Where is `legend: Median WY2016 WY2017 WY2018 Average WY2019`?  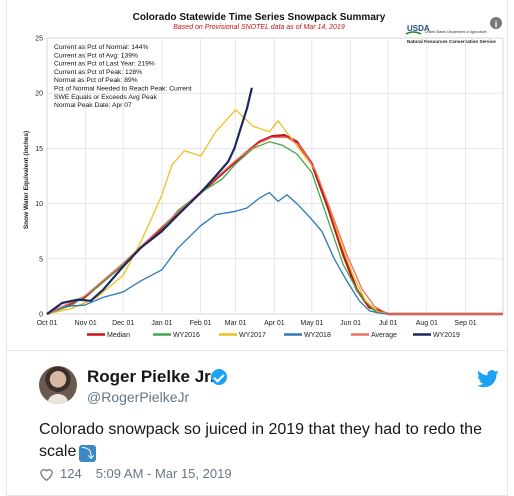 legend: Median WY2016 WY2017 WY2018 Average WY2019 is located at coordinates (273, 335).